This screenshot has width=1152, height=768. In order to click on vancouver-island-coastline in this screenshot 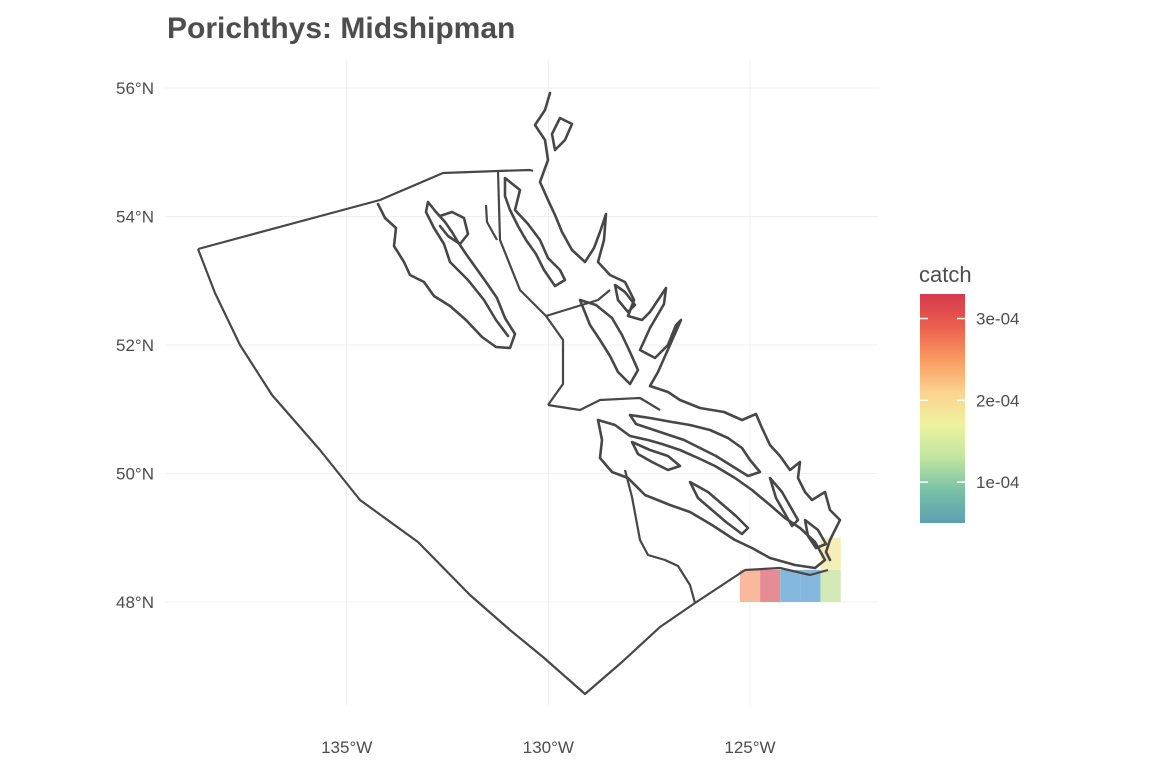, I will do `click(711, 494)`.